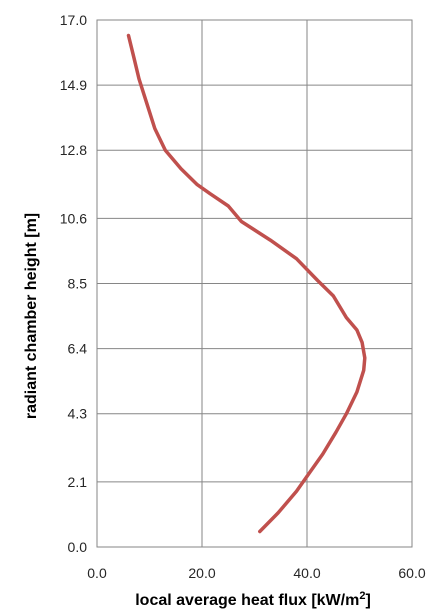 The height and width of the screenshot is (614, 432). Describe the element at coordinates (78, 414) in the screenshot. I see `y-tick-label: 4.3` at that location.